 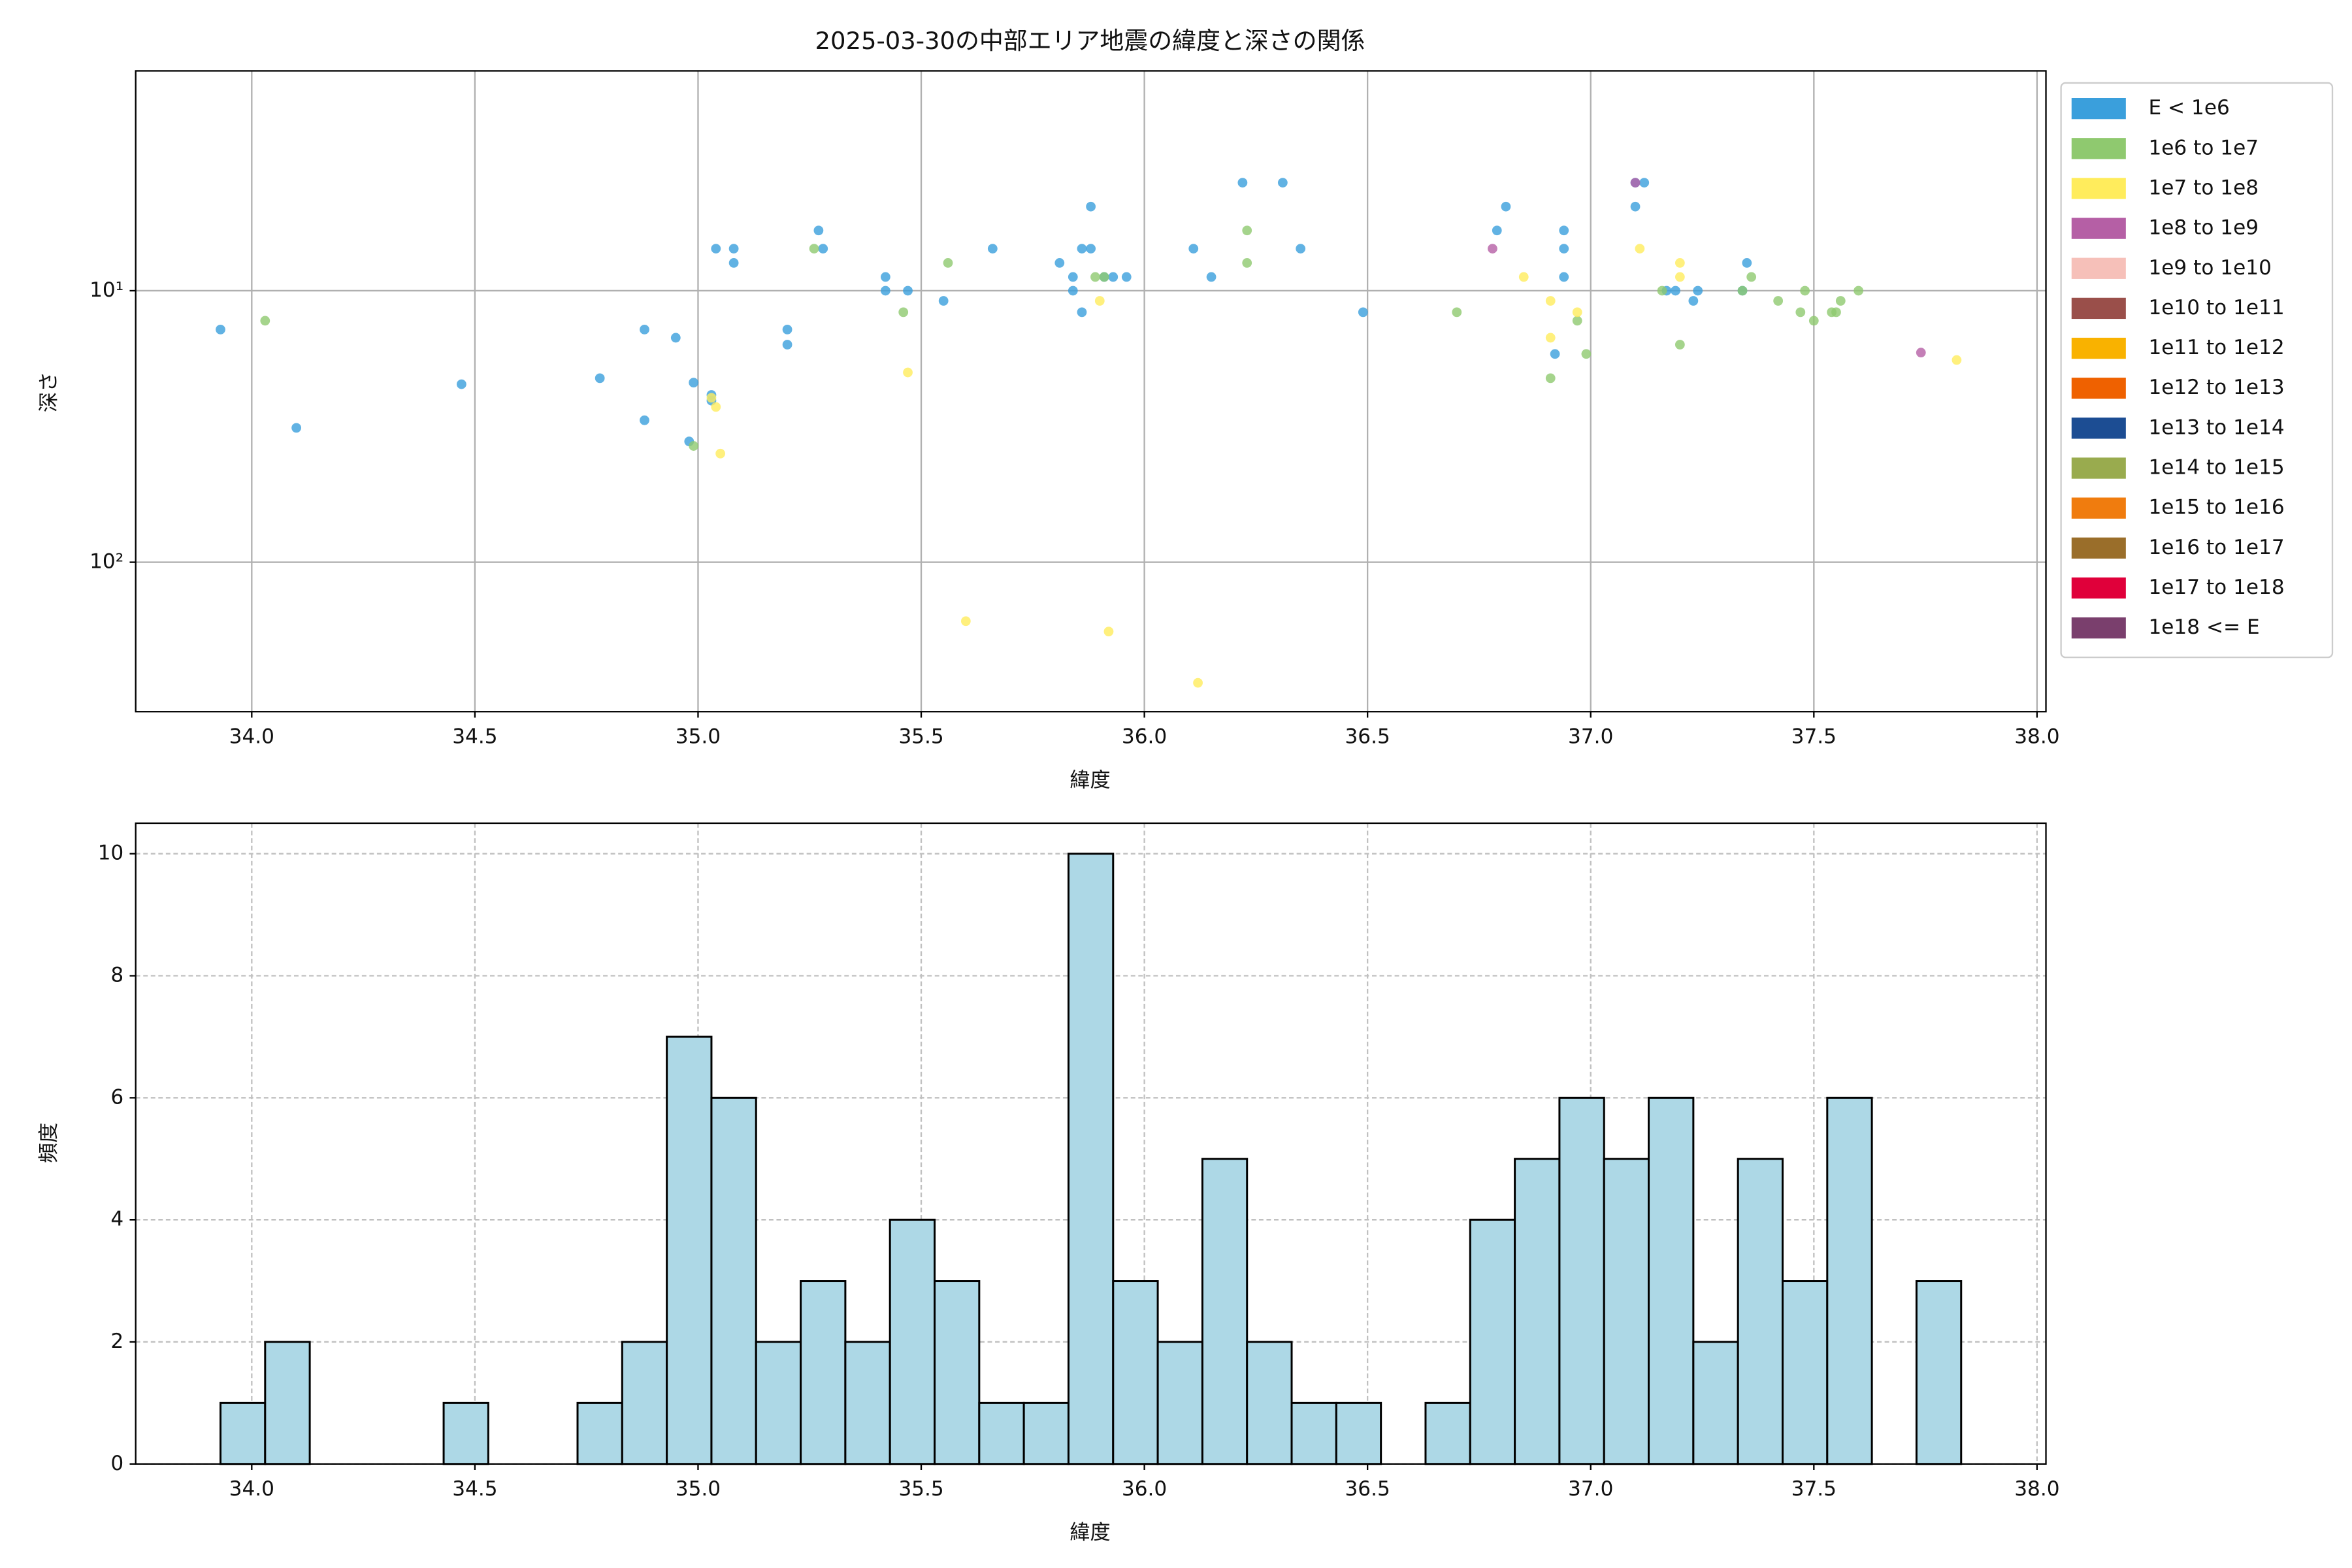 I want to click on x-tick-label: 34.0, so click(x=251, y=1489).